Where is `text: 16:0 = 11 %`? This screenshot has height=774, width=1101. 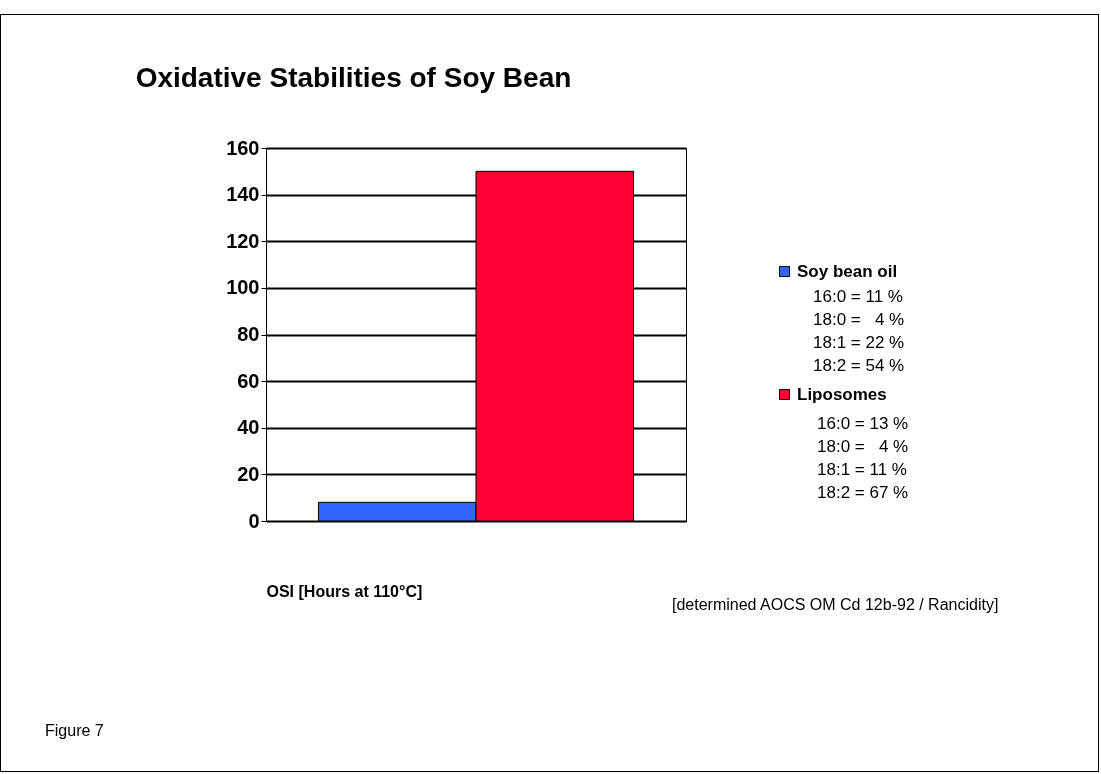
text: 16:0 = 11 % is located at coordinates (858, 297).